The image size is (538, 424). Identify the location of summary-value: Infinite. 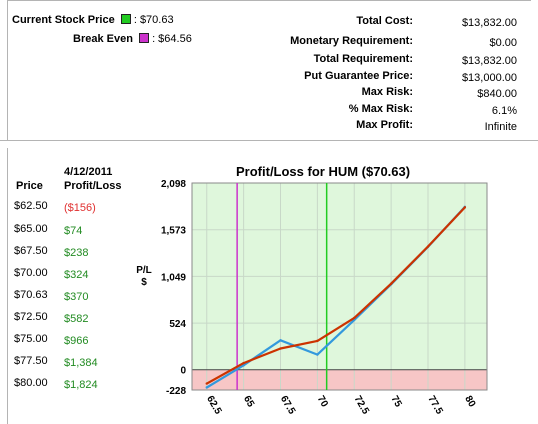
(500, 127).